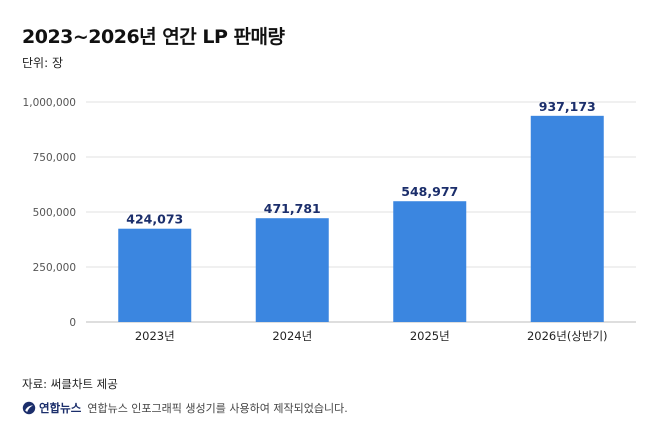 The image size is (658, 438). What do you see at coordinates (292, 208) in the screenshot?
I see `bar-value-label: 471,781` at bounding box center [292, 208].